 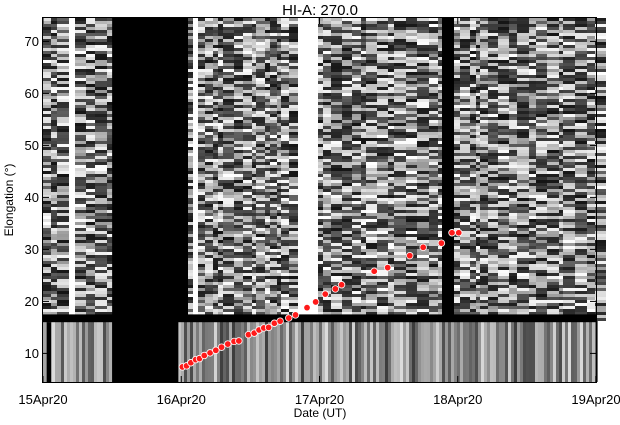 I want to click on y-tick-label: 60, so click(x=32, y=93).